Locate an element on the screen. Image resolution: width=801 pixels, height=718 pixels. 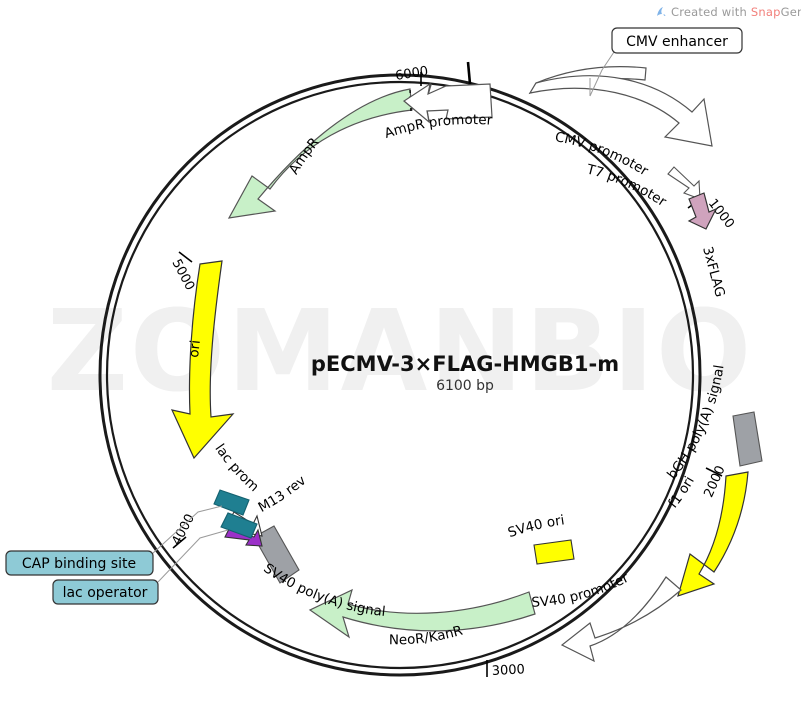
feature-neor-kanr is located at coordinates (422, 613).